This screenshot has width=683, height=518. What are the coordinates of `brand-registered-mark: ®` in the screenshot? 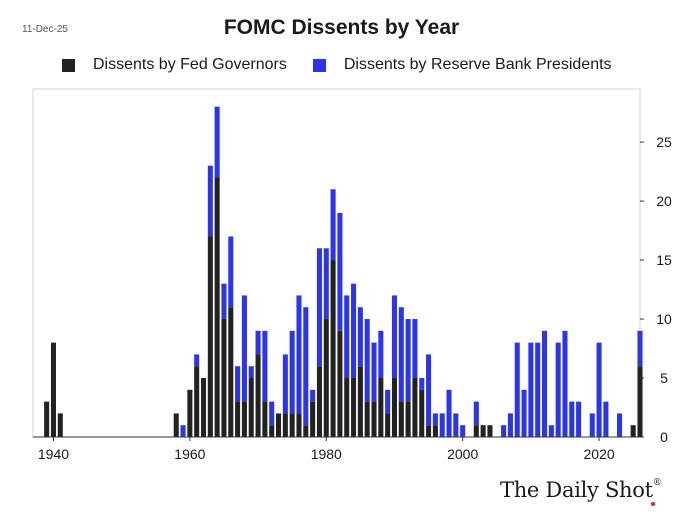 It's located at (657, 483).